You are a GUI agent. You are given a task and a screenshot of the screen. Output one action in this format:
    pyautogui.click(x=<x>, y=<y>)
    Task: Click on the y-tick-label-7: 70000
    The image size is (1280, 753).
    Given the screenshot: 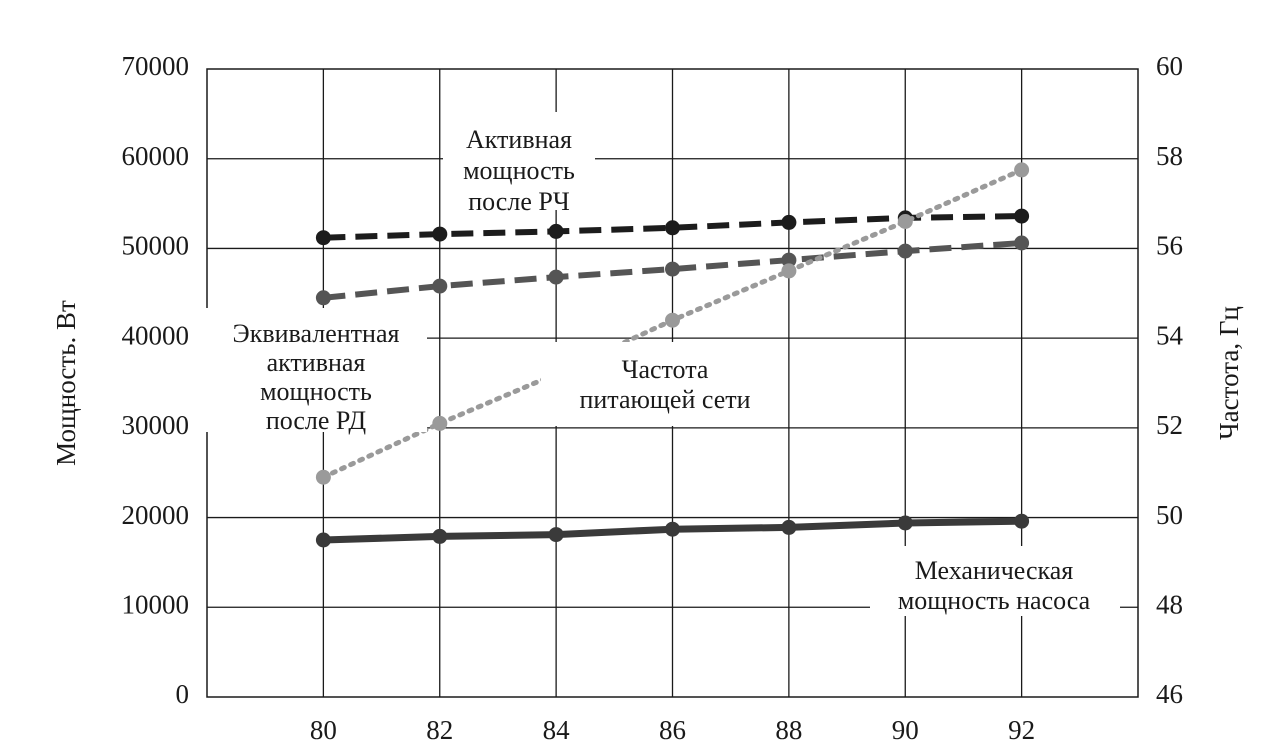 What is the action you would take?
    pyautogui.click(x=156, y=66)
    